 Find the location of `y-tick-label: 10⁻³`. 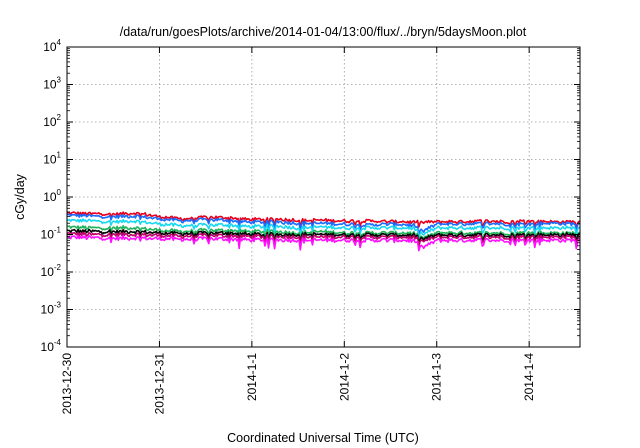

y-tick-label: 10⁻³ is located at coordinates (51, 309).